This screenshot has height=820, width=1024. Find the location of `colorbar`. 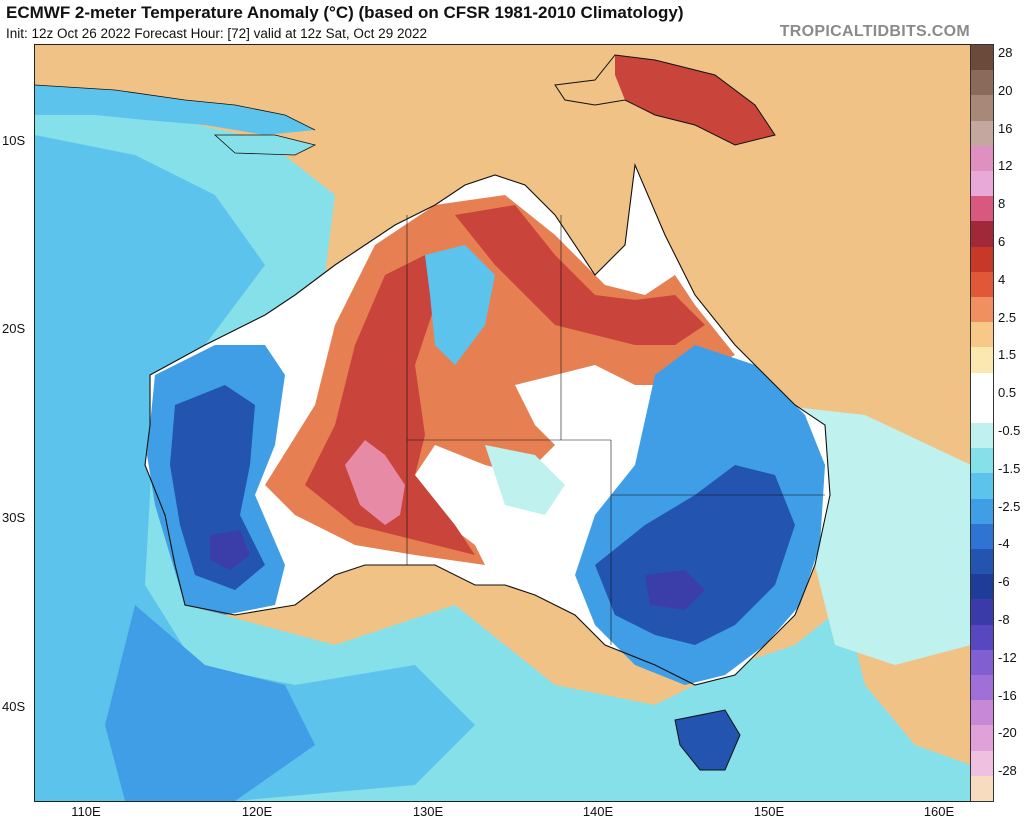

colorbar is located at coordinates (982, 423).